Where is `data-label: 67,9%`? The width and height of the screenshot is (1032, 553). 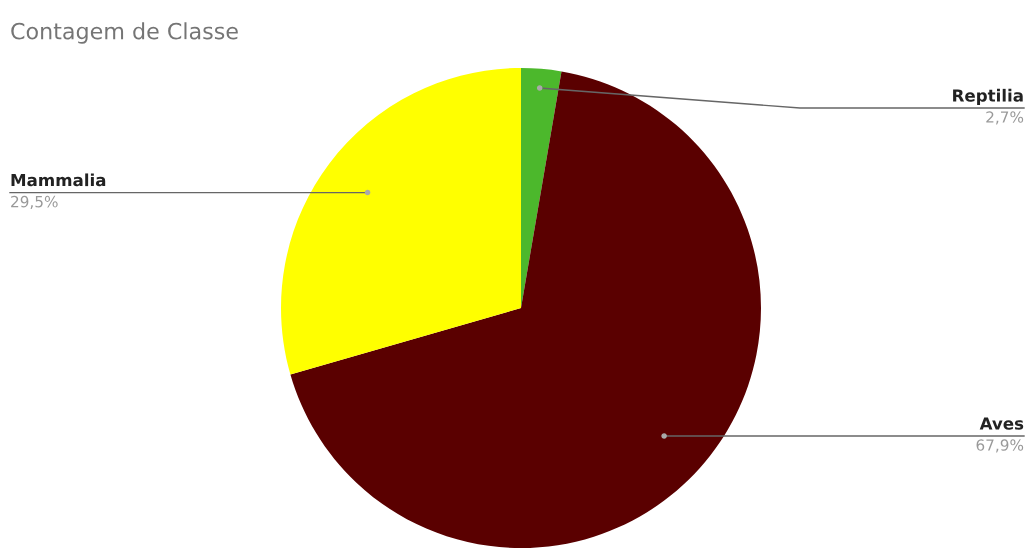 data-label: 67,9% is located at coordinates (1000, 446).